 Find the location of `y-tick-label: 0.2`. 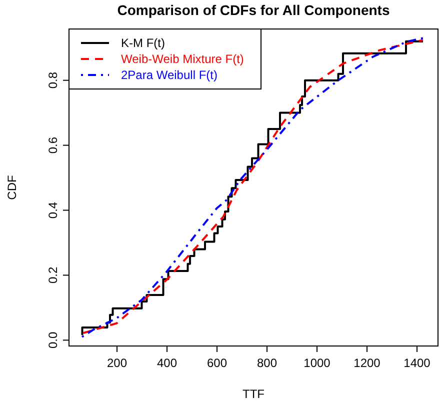

y-tick-label: 0.2 is located at coordinates (53, 275).